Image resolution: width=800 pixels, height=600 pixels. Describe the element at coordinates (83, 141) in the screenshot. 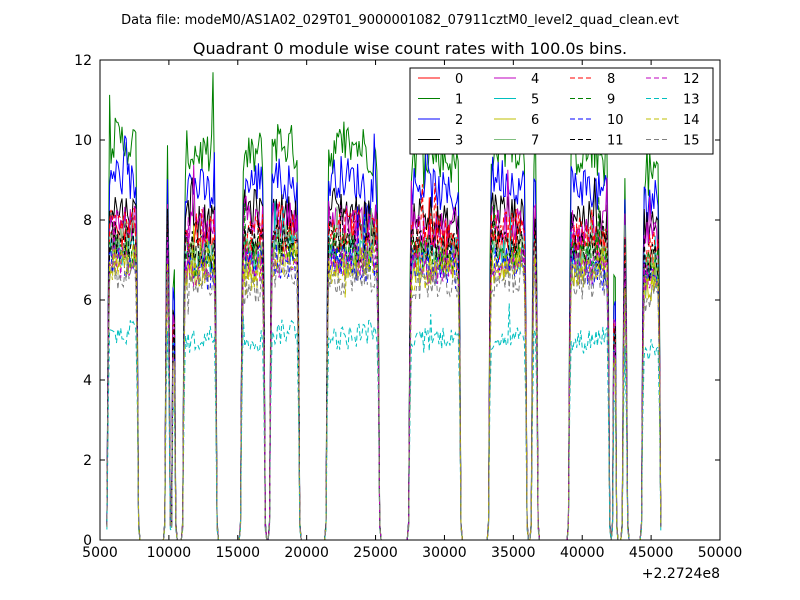

I see `y-tick-label: 10` at that location.